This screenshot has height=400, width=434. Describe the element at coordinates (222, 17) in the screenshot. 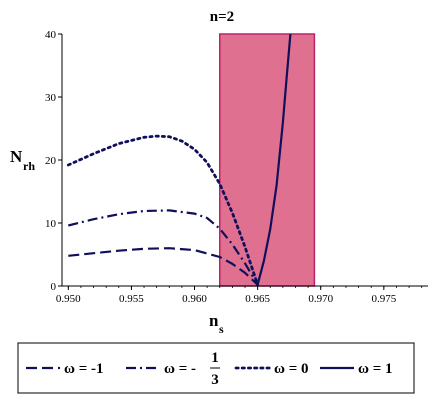

I see `chart-title: n=2` at that location.